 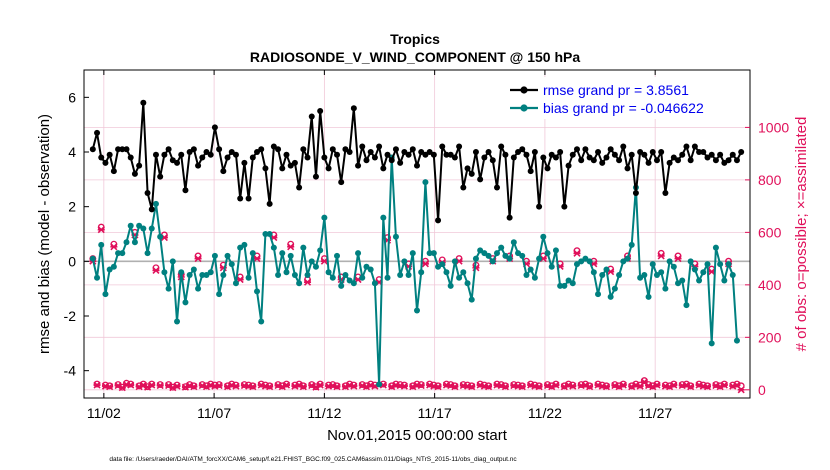 I want to click on y-right-tick-label: 200, so click(x=770, y=337).